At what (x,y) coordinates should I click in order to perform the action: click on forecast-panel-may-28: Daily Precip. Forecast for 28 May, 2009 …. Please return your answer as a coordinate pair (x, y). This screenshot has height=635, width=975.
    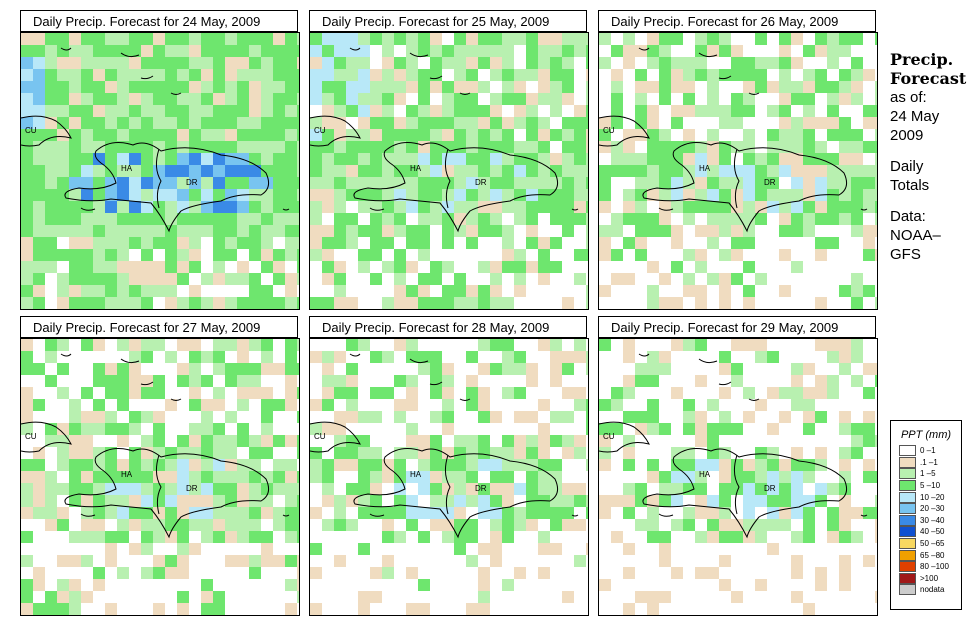
    Looking at the image, I should click on (449, 466).